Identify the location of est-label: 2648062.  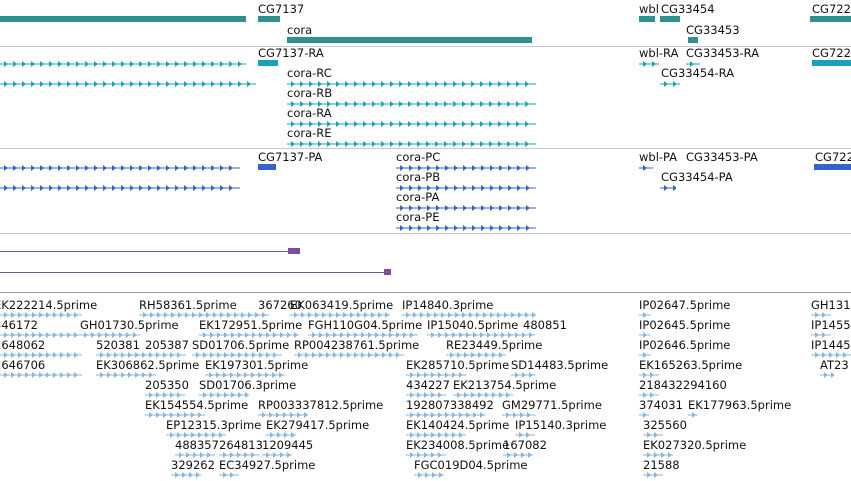
(23, 345).